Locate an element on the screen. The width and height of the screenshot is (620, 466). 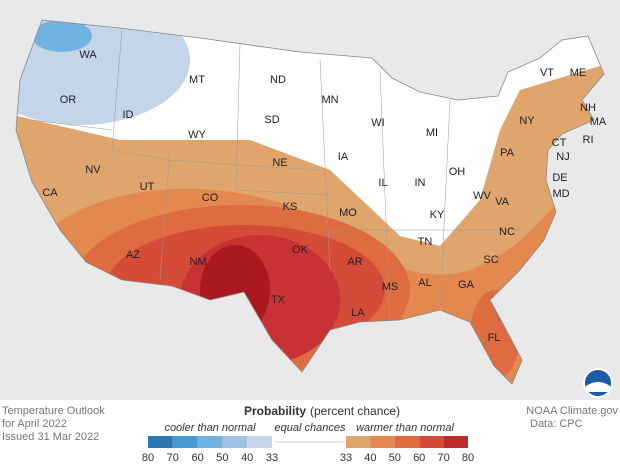
state-label: MI is located at coordinates (432, 133).